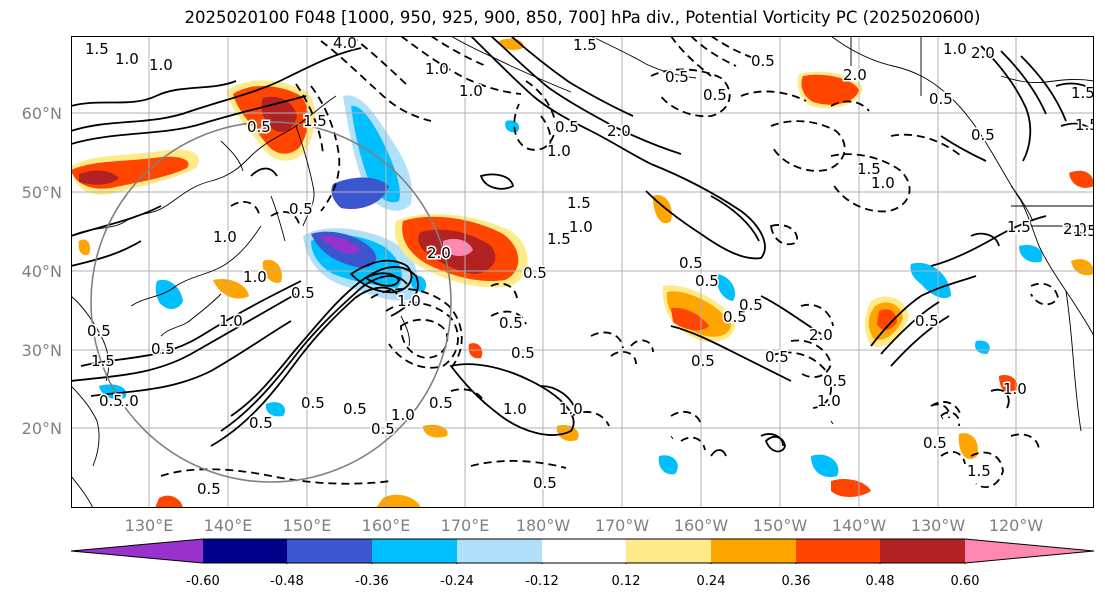 Image resolution: width=1105 pixels, height=601 pixels. What do you see at coordinates (622, 525) in the screenshot?
I see `lon-label-170w: 170°W` at bounding box center [622, 525].